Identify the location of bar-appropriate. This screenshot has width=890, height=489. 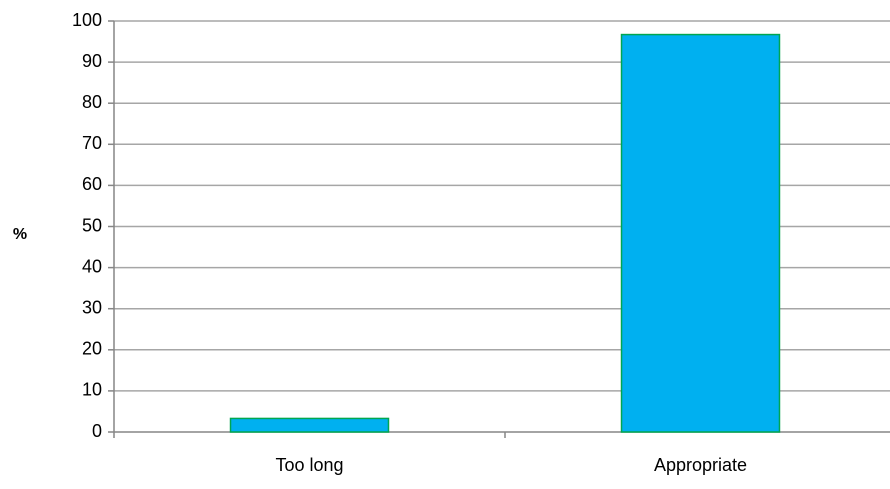
(700, 233).